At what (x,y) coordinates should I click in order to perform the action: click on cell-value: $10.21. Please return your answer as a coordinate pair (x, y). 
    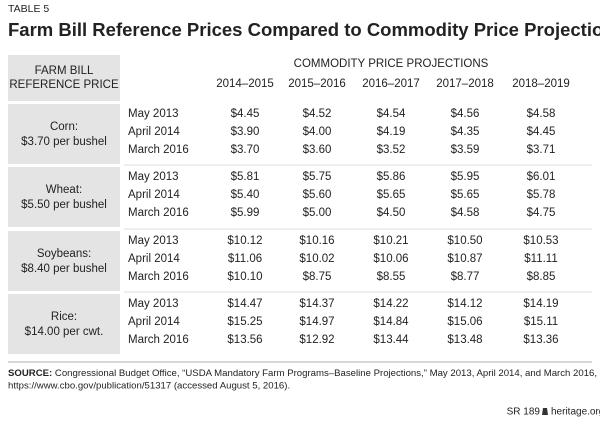
    Looking at the image, I should click on (390, 241).